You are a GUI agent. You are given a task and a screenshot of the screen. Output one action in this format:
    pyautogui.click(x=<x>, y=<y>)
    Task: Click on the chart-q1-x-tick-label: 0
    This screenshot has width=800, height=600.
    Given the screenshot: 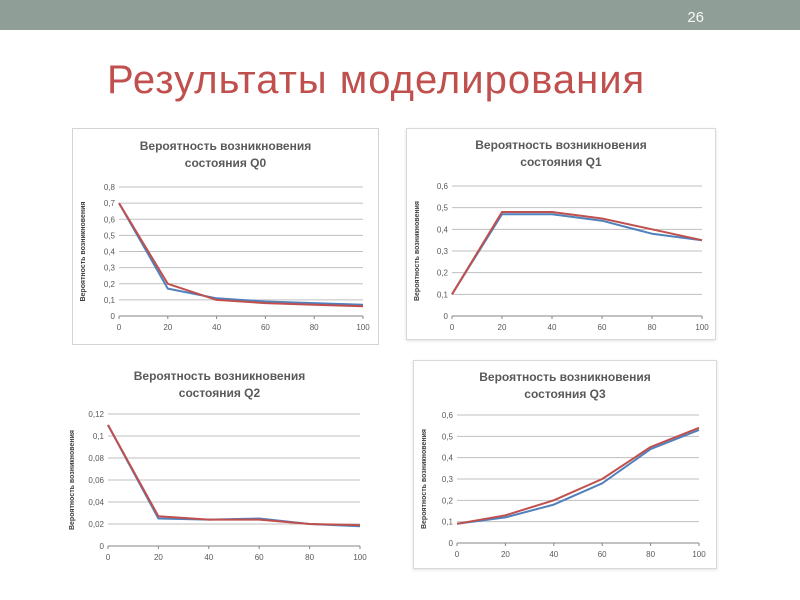 What is the action you would take?
    pyautogui.click(x=452, y=327)
    